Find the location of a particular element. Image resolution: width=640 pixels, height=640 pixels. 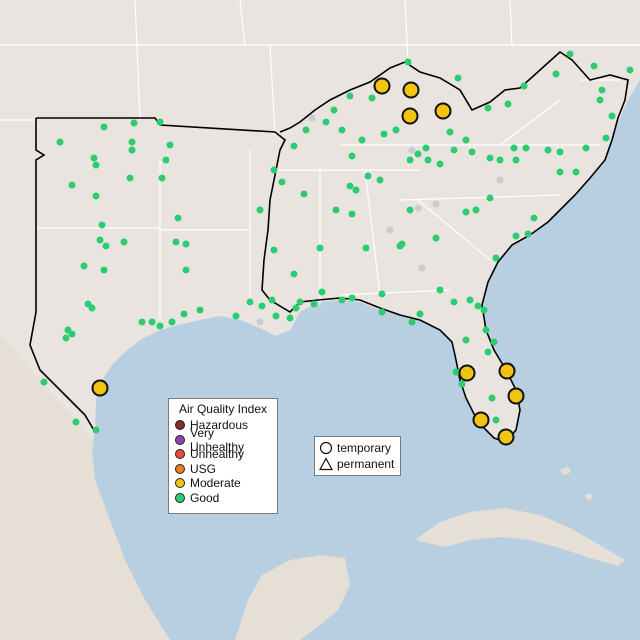

legend-permanent: permanent is located at coordinates (357, 464).